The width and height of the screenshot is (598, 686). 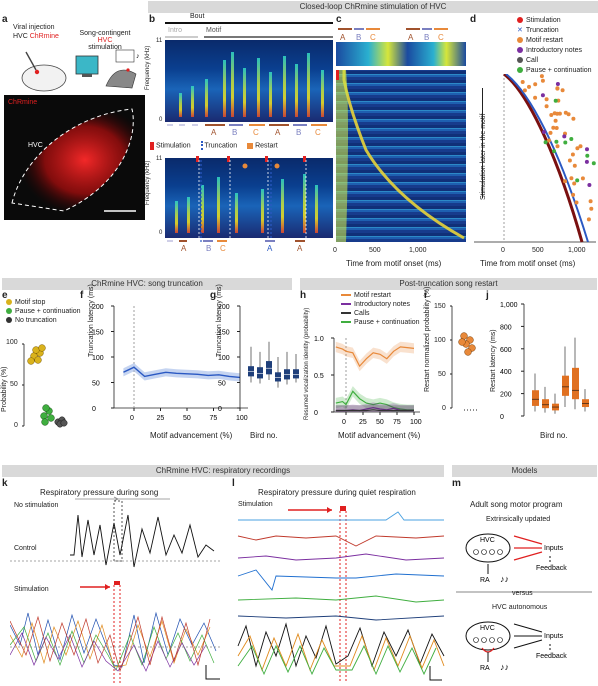 I want to click on intro-label: Intro, so click(x=175, y=30).